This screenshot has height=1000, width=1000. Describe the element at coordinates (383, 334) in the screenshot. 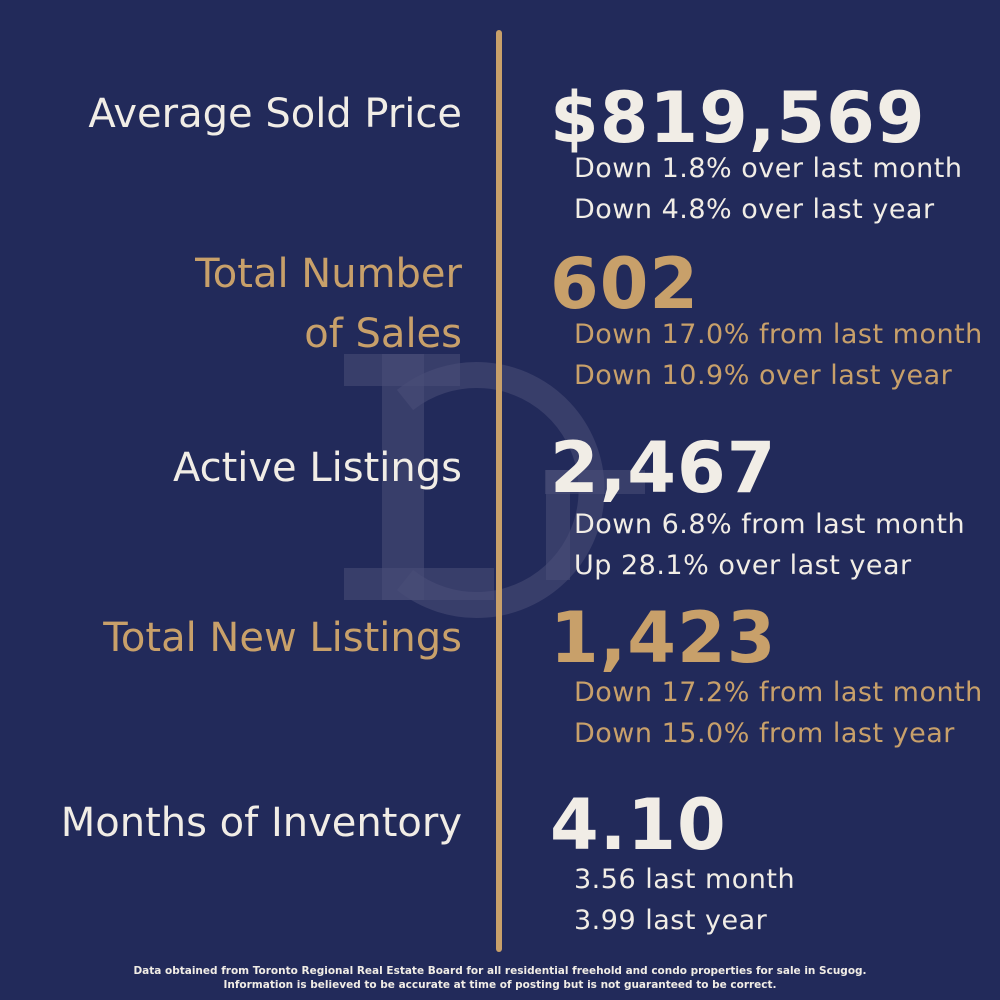

I see `total-sales-label-line2: of Sales` at that location.